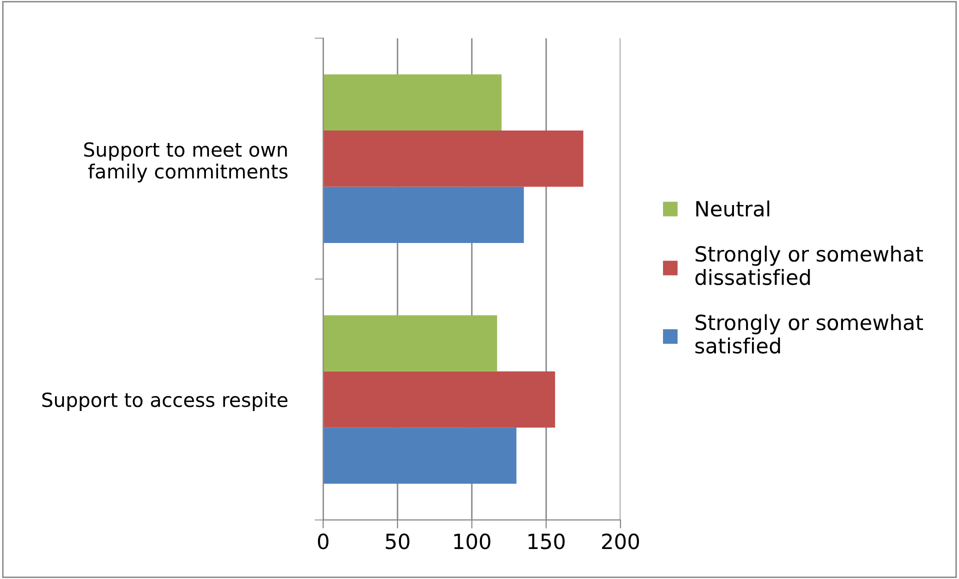  What do you see at coordinates (472, 542) in the screenshot?
I see `x-tick-label: 100` at bounding box center [472, 542].